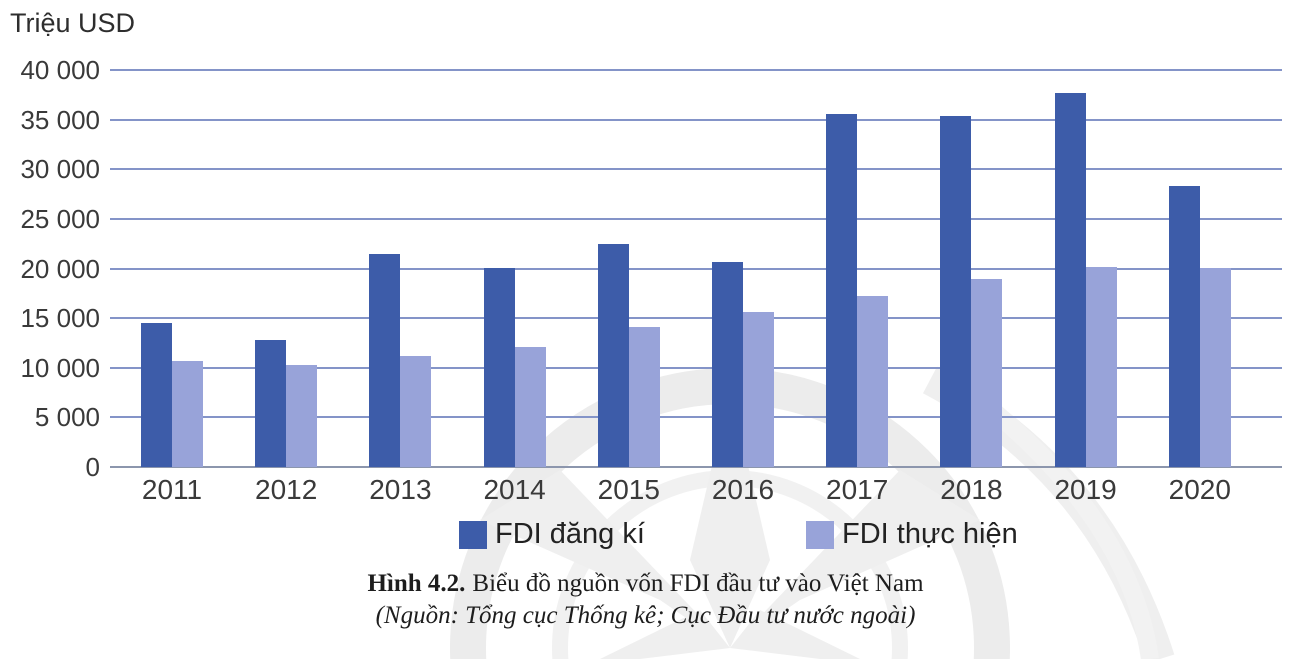 Image resolution: width=1291 pixels, height=659 pixels. Describe the element at coordinates (473, 535) in the screenshot. I see `legend-swatch-fdi-dang-ki` at that location.